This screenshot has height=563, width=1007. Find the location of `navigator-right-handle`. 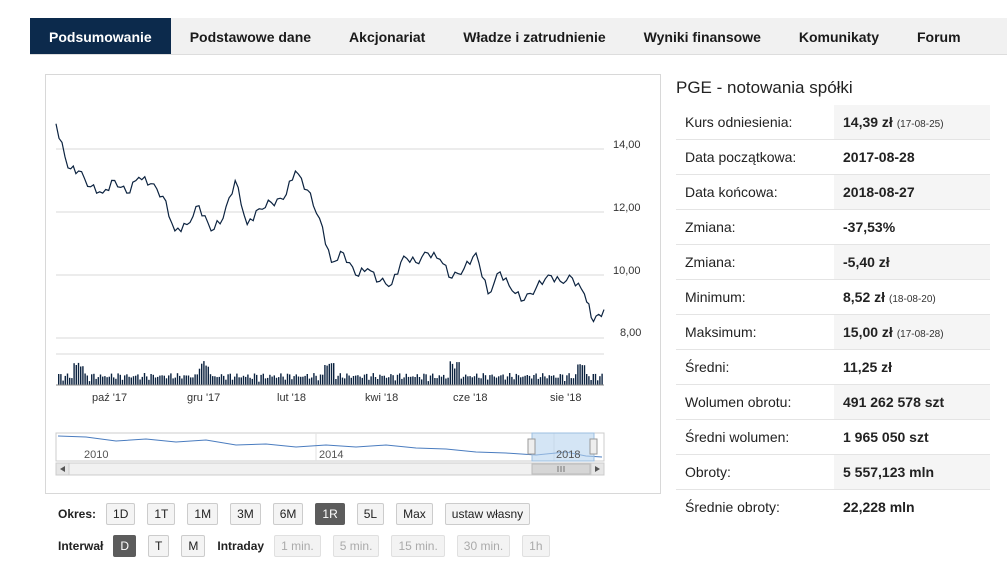

navigator-right-handle is located at coordinates (593, 446).